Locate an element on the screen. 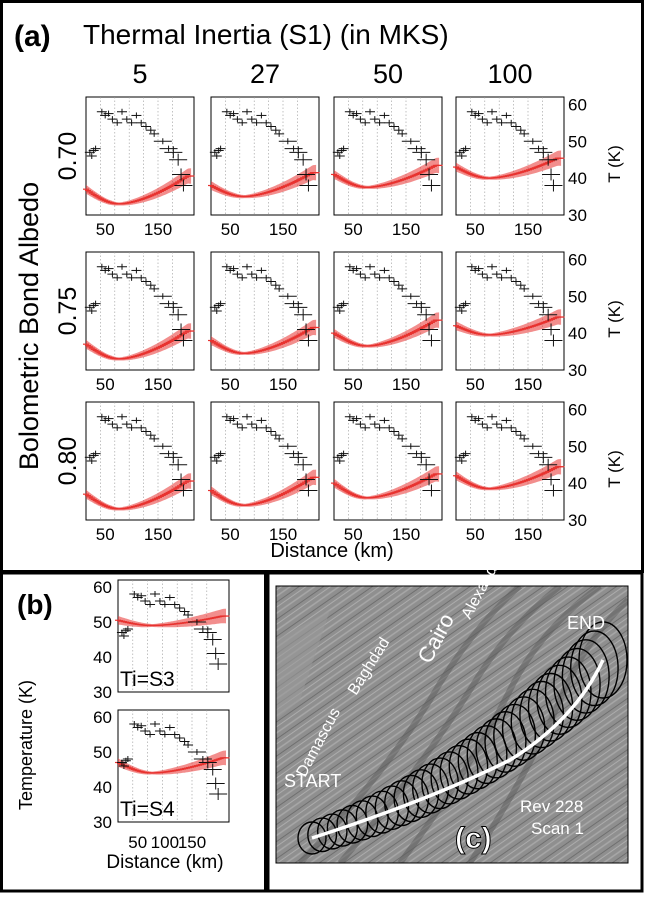  model-label: Ti=S4 is located at coordinates (147, 809).